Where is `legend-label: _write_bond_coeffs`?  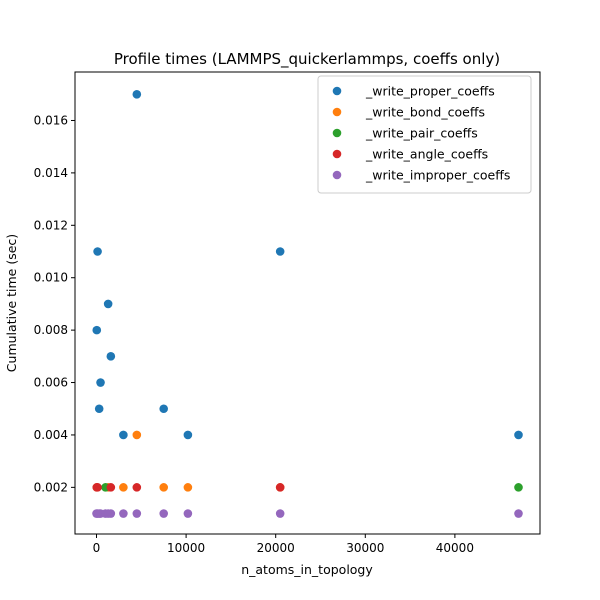 legend-label: _write_bond_coeffs is located at coordinates (425, 112).